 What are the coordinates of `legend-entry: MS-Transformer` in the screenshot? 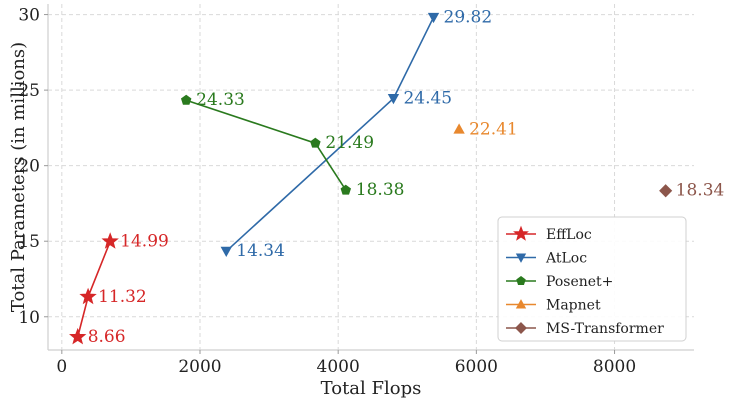 It's located at (585, 329).